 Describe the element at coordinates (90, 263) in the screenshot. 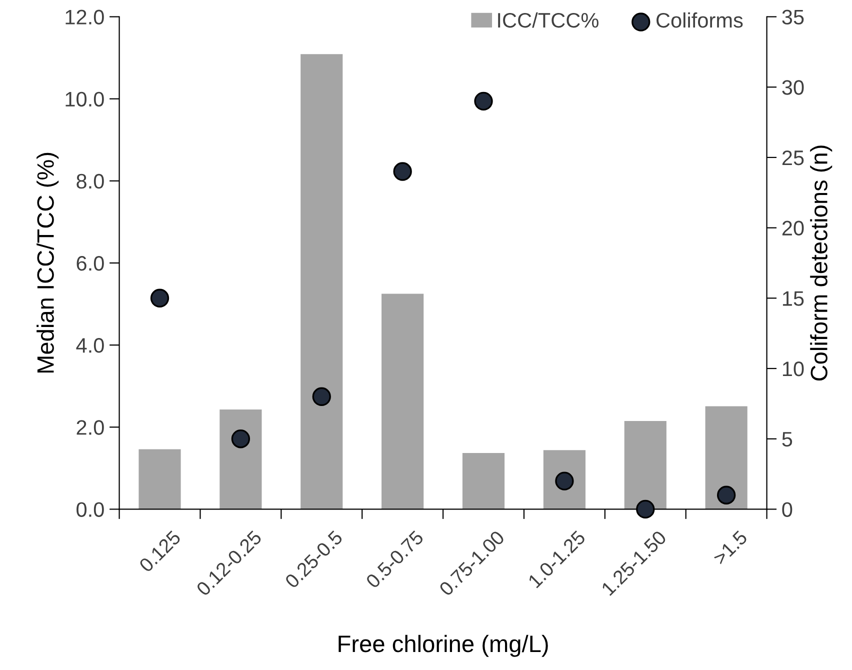

I see `y-tick-label: 6.0` at that location.